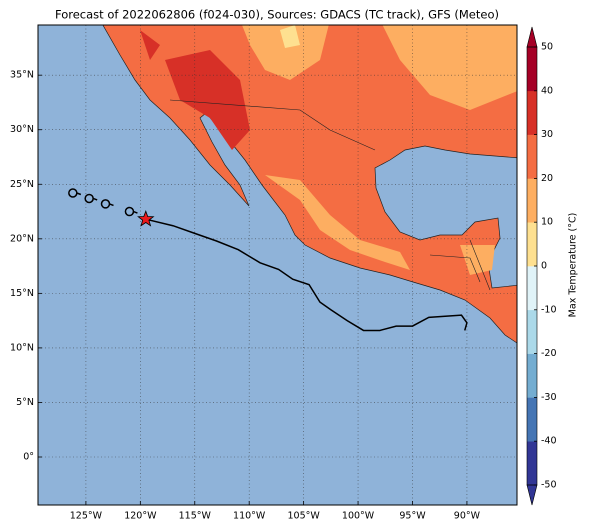  What do you see at coordinates (547, 47) in the screenshot?
I see `colorbar-tick-label: 50` at bounding box center [547, 47].